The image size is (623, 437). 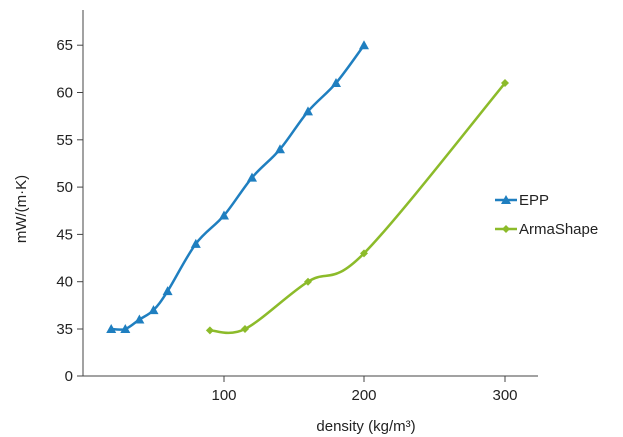 I want to click on y-tick-label: 45, so click(x=64, y=234).